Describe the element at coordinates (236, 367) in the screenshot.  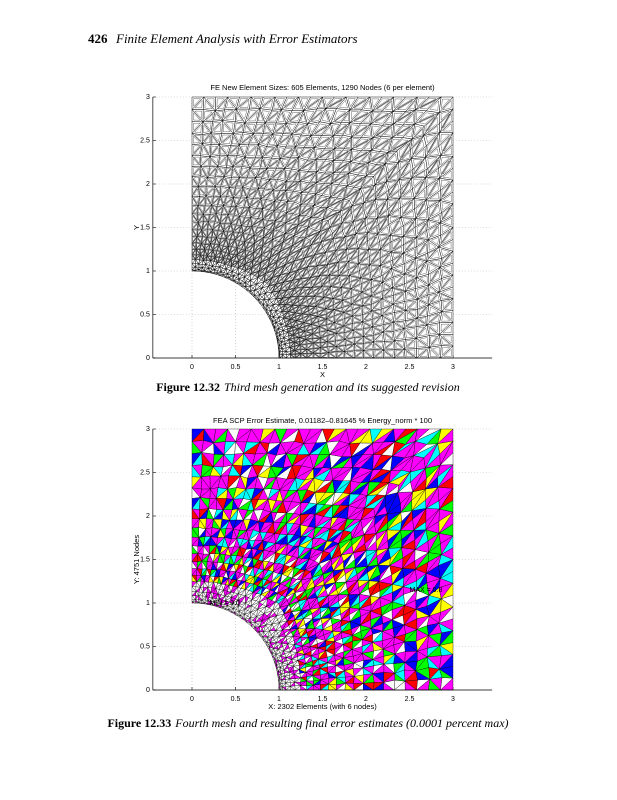
I see `x-tick-label: 0.5` at that location.